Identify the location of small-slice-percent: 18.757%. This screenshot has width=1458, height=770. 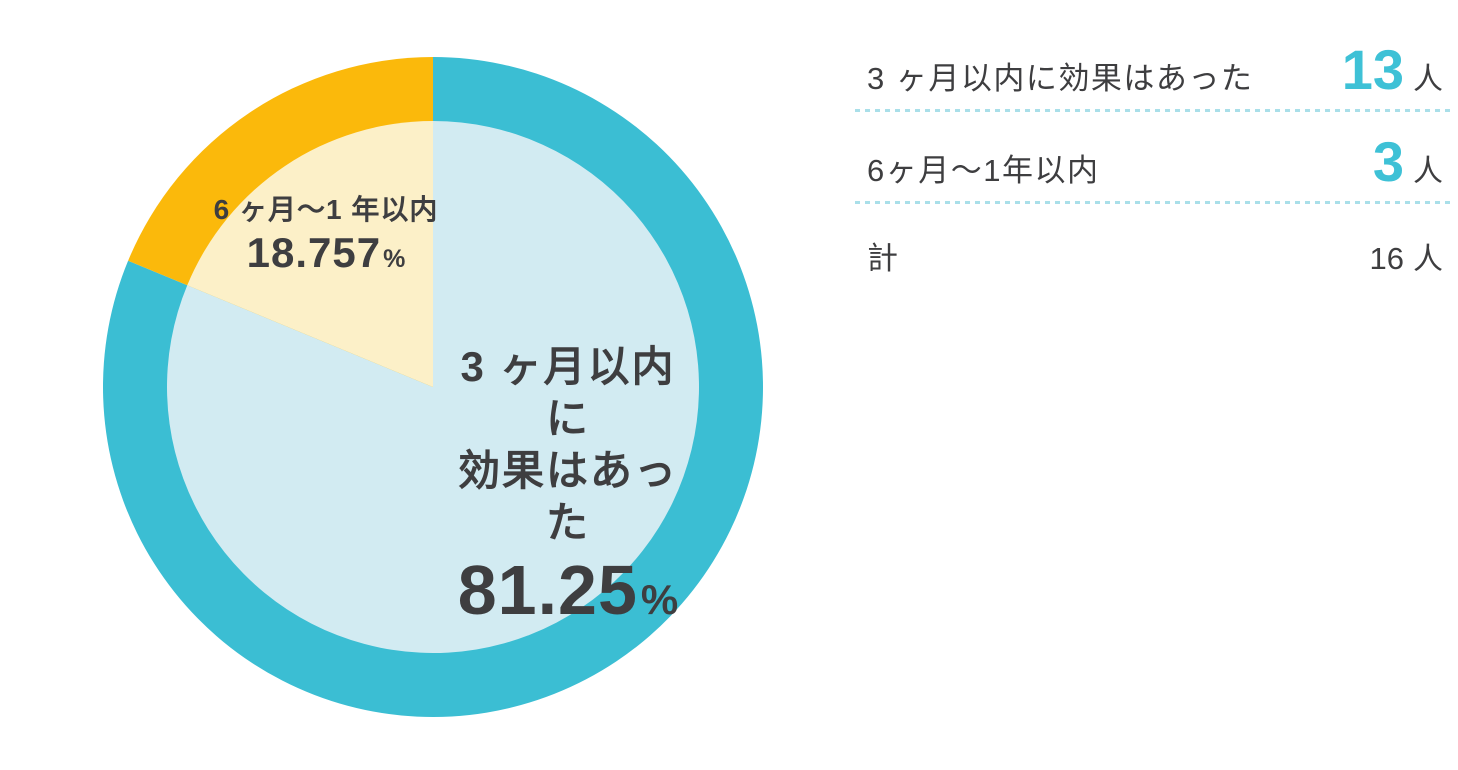
(326, 253).